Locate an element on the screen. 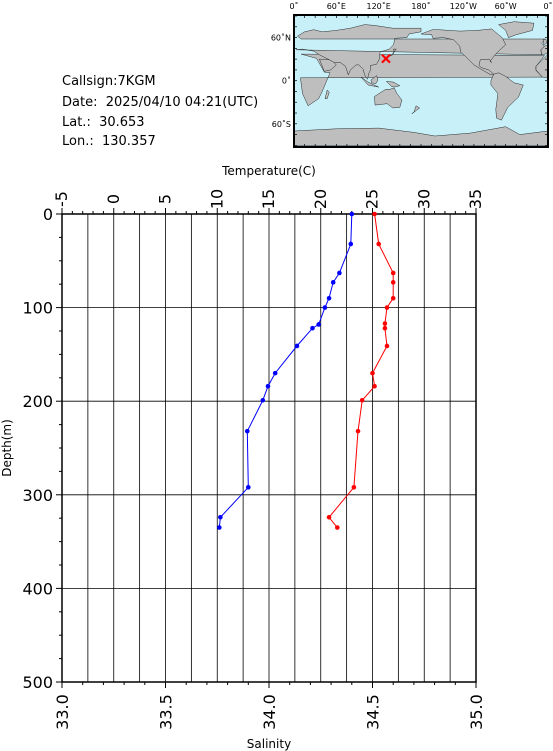  temperature-tick-label: 10 is located at coordinates (216, 199).